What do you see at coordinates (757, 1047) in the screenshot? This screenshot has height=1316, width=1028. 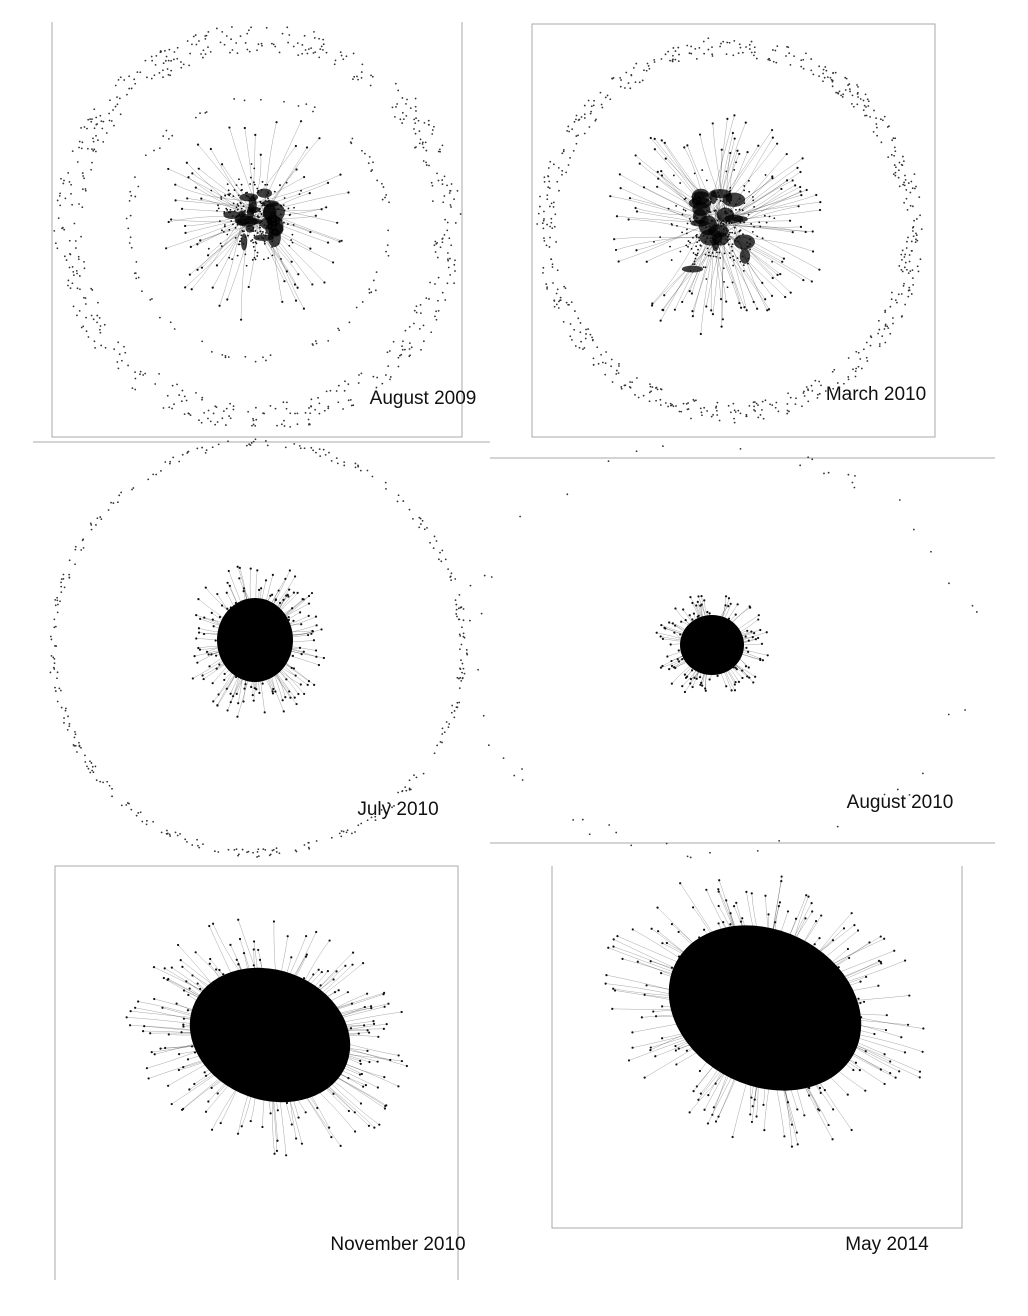 I see `panel-frame` at bounding box center [757, 1047].